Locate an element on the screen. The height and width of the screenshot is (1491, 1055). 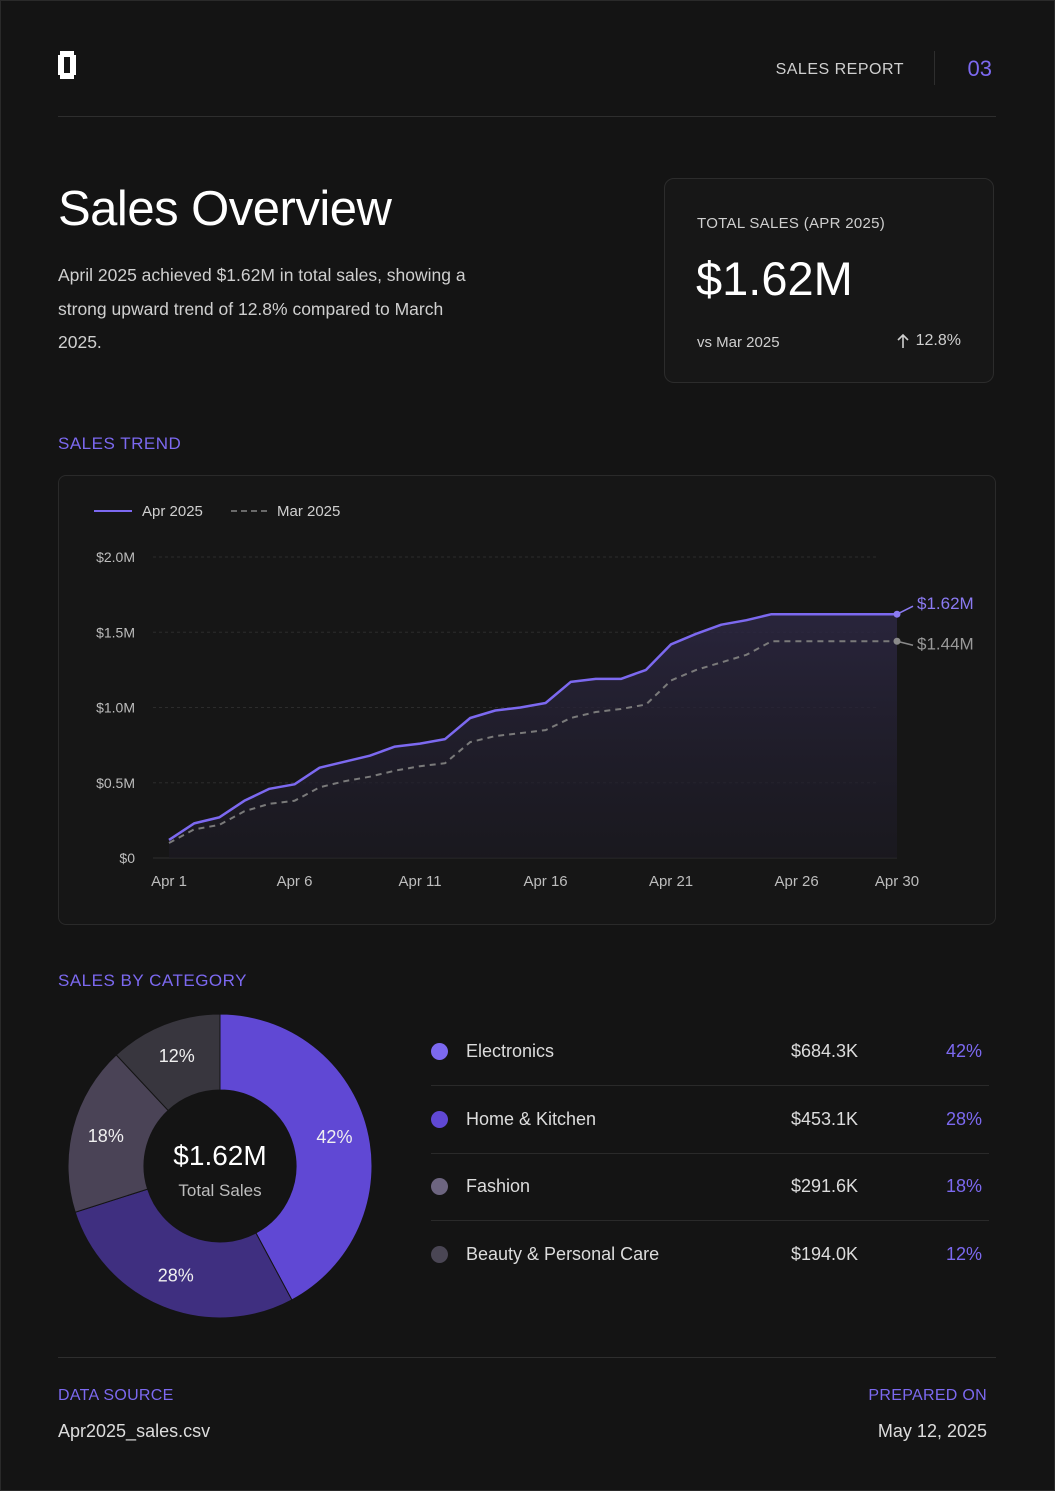
category-percent: 12% is located at coordinates (963, 1253).